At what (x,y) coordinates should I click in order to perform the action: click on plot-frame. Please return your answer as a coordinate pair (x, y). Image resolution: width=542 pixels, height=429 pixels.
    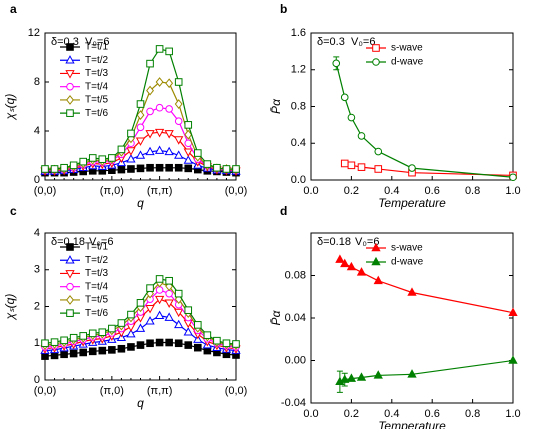
    Looking at the image, I should click on (412, 106).